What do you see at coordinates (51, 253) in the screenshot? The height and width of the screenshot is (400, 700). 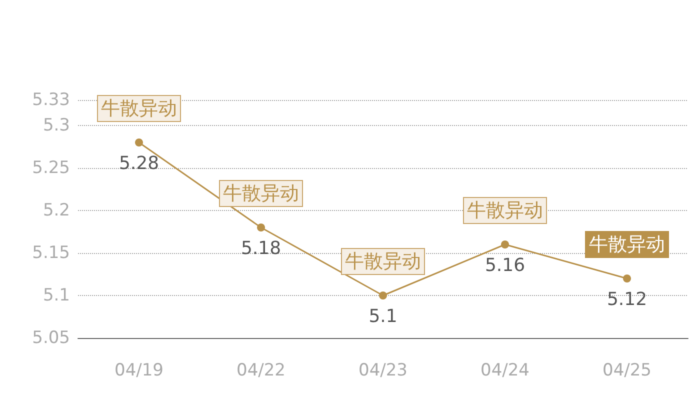 I see `y-tick-label: 5.15` at bounding box center [51, 253].